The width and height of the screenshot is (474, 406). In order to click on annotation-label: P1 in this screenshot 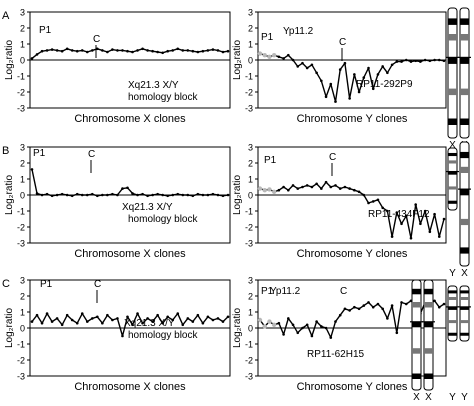, I will do `click(267, 291)`.